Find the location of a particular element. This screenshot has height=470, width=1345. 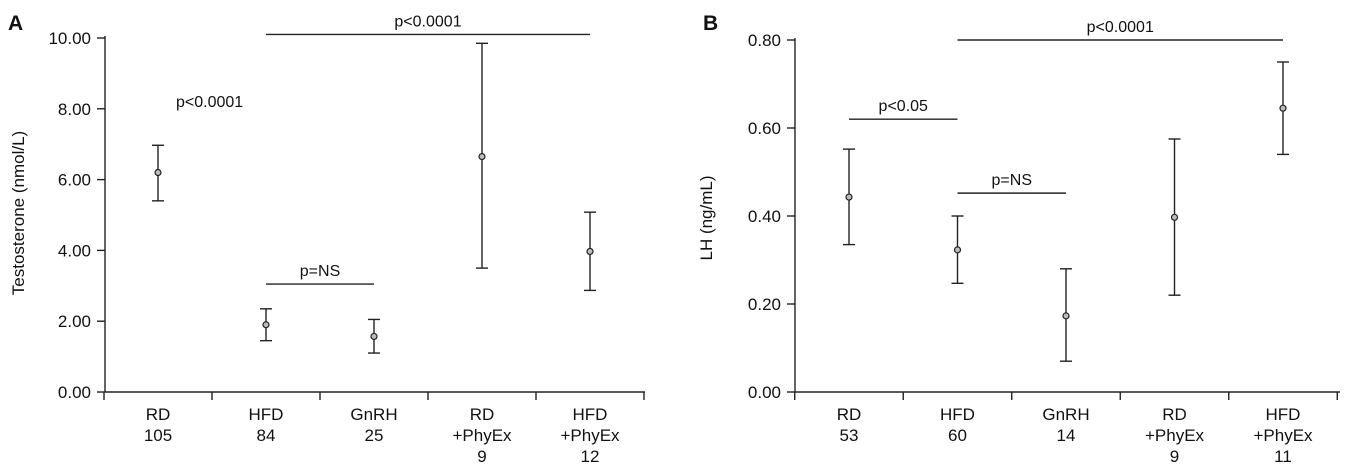

panel-a-category-label-line: 84 is located at coordinates (266, 435).